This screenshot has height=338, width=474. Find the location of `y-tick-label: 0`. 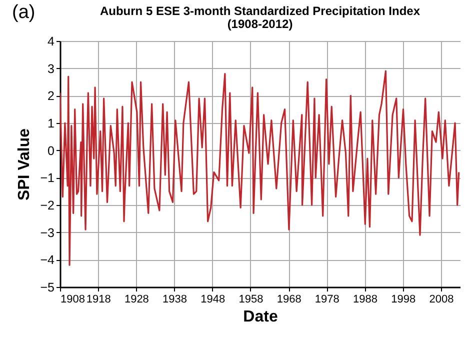

y-tick-label: 0 is located at coordinates (51, 151).